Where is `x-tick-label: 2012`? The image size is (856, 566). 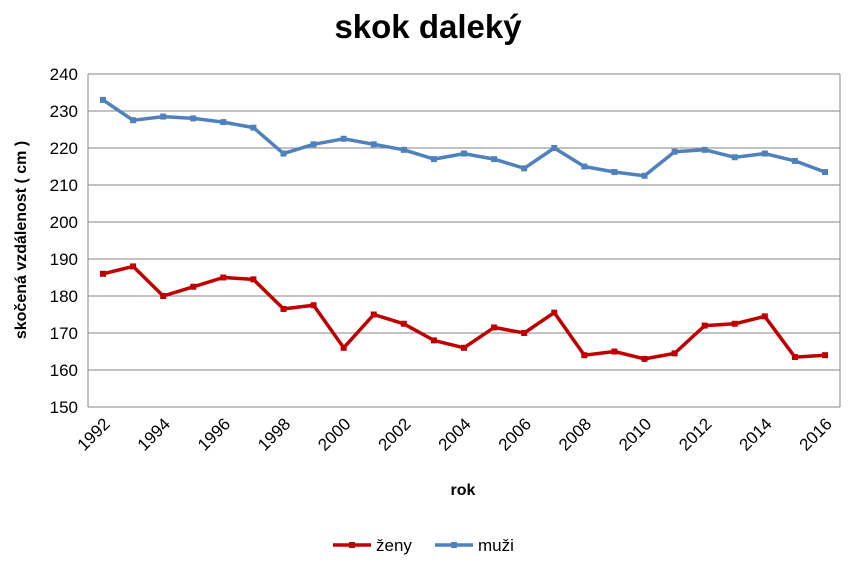 x-tick-label: 2012 is located at coordinates (695, 434).